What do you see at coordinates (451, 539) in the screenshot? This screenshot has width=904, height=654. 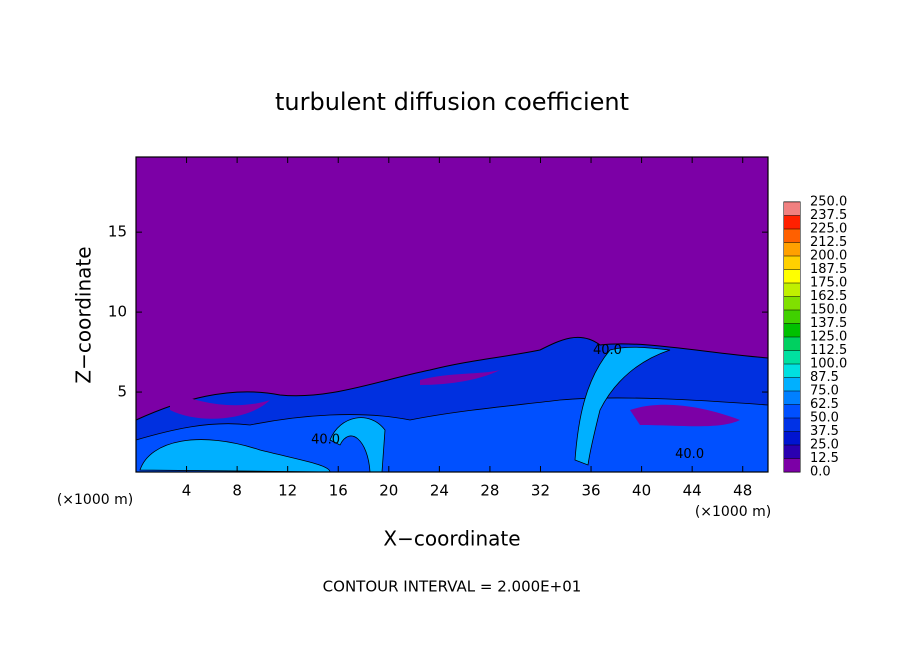 I see `x-axis-label: X−coordinate` at bounding box center [451, 539].